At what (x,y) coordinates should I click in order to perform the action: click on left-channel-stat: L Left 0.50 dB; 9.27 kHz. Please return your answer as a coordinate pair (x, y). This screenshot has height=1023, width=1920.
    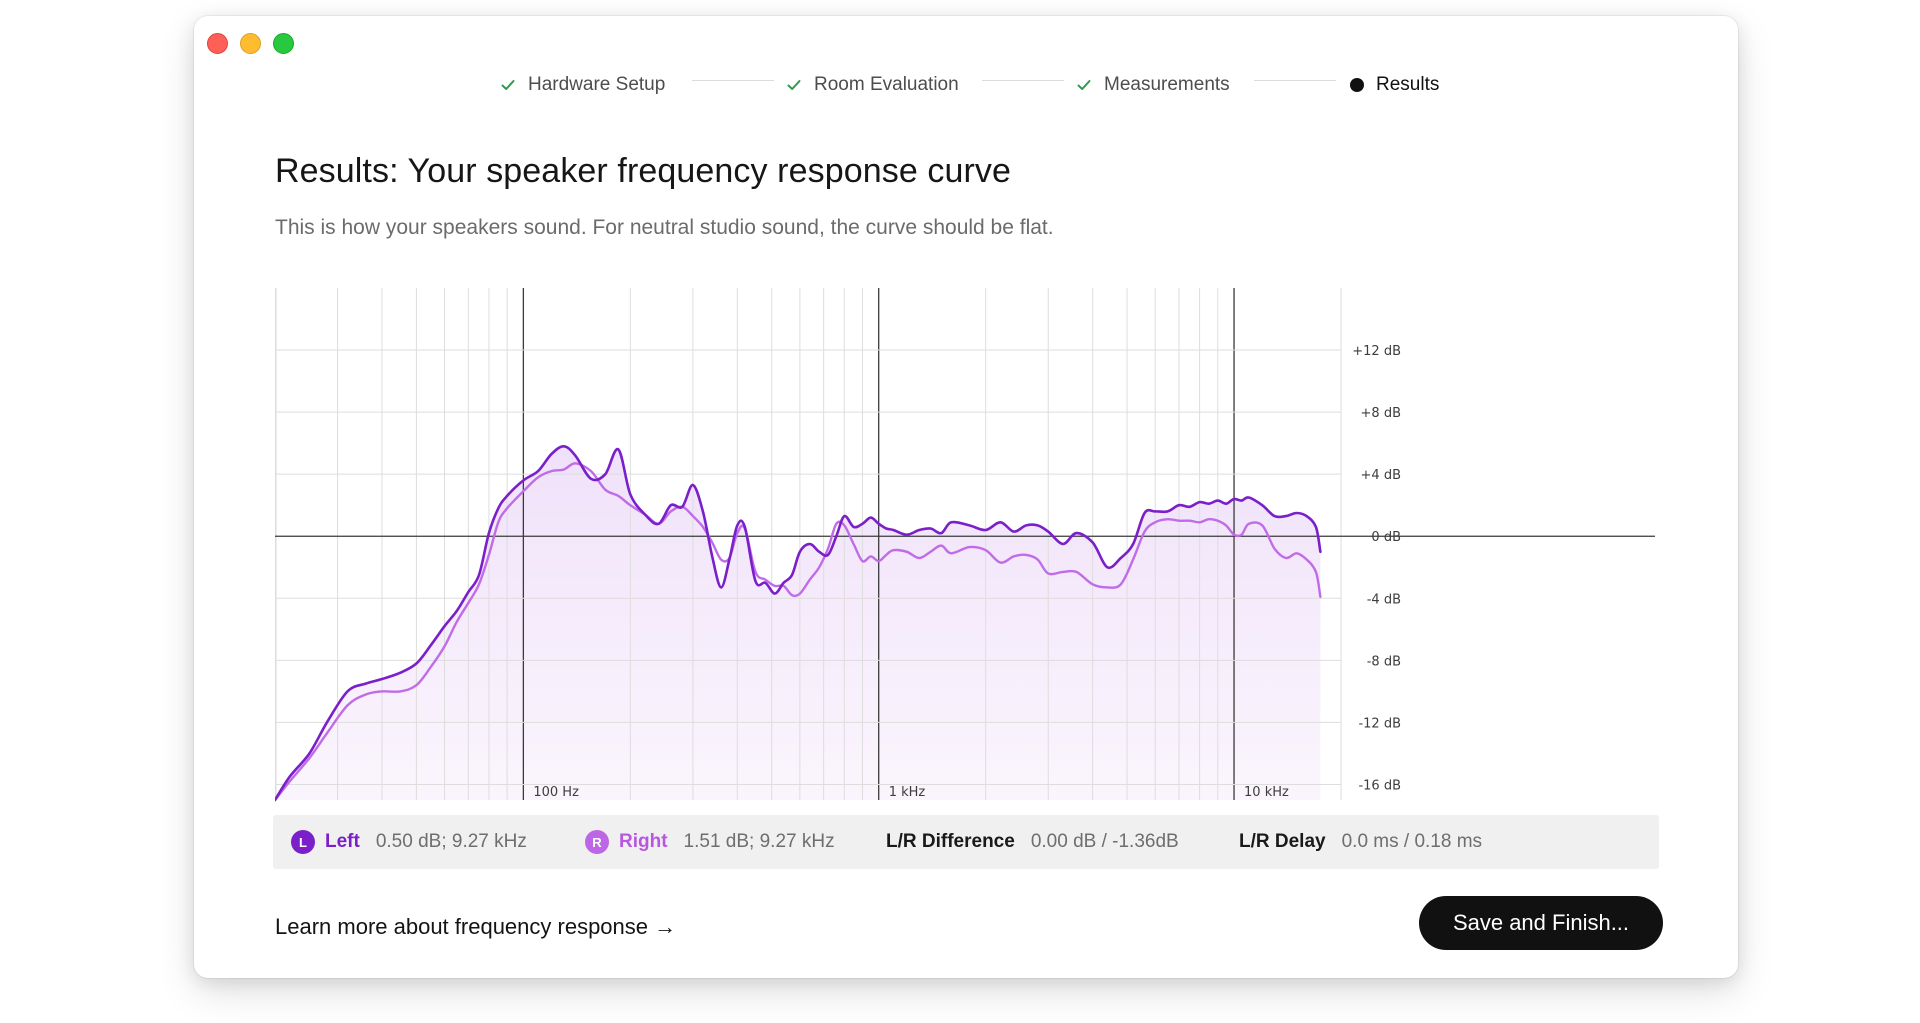
    Looking at the image, I should click on (409, 842).